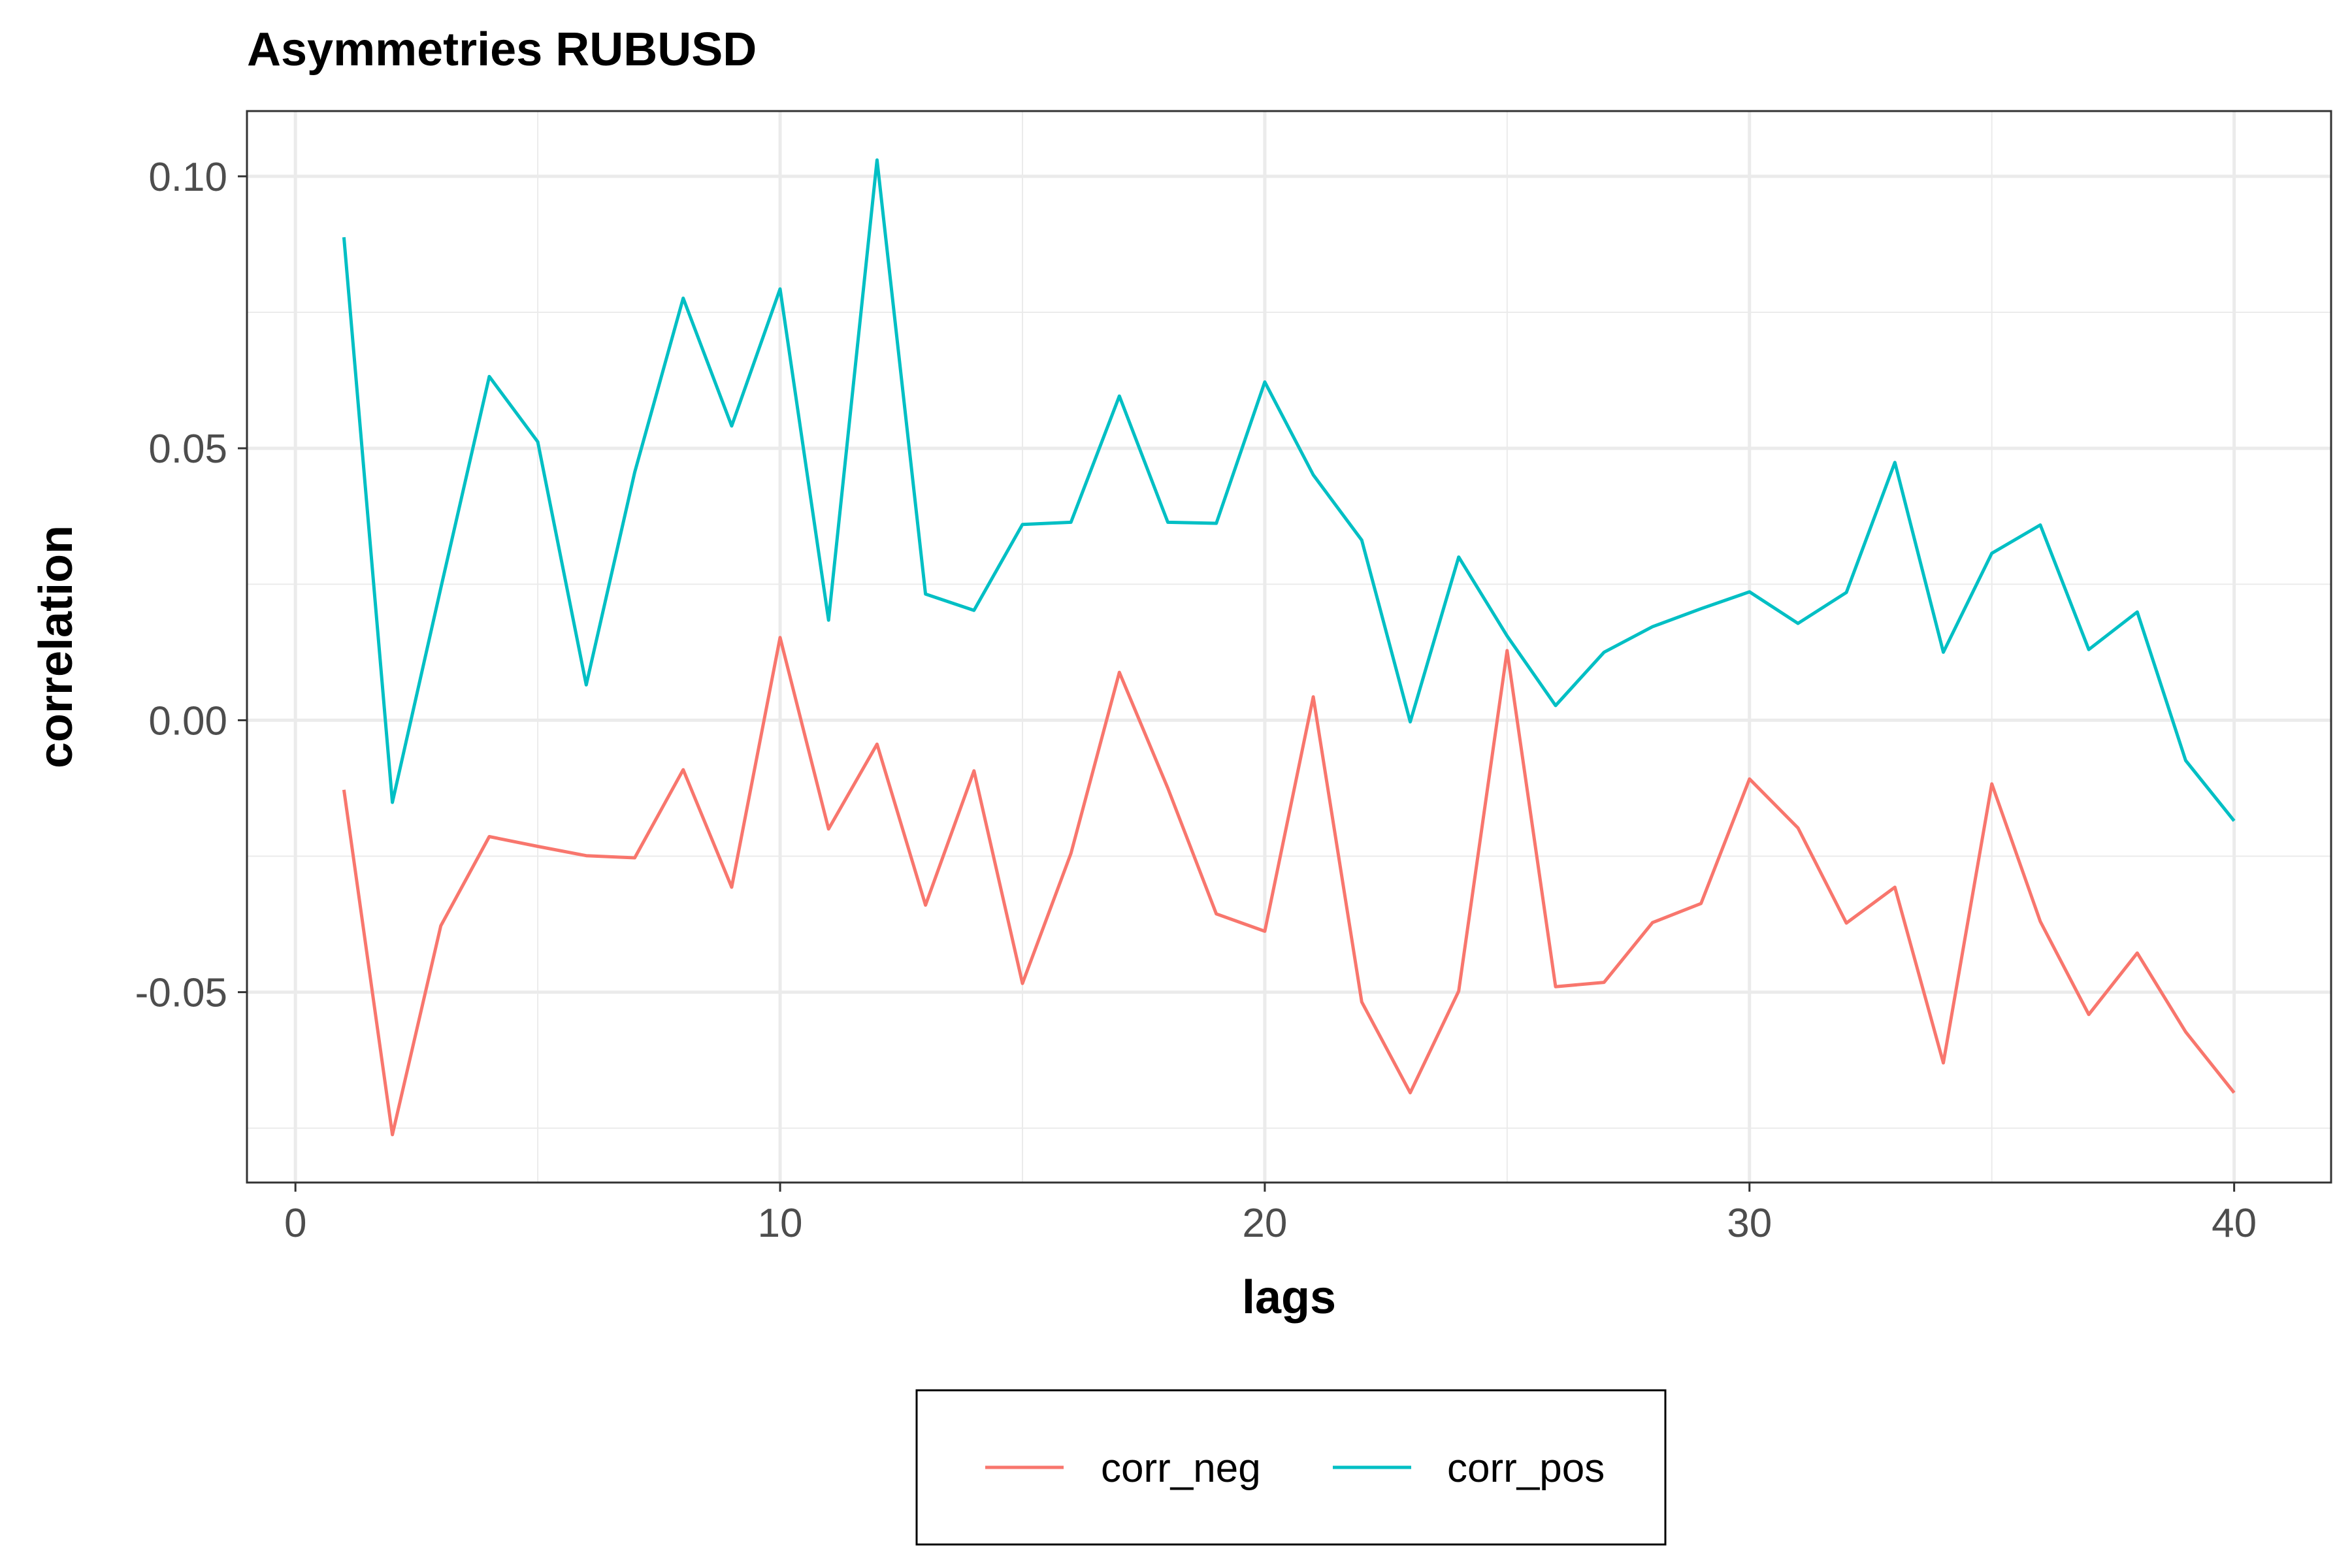 The width and height of the screenshot is (2352, 1568). I want to click on y-tick-label: 0.00, so click(187, 720).